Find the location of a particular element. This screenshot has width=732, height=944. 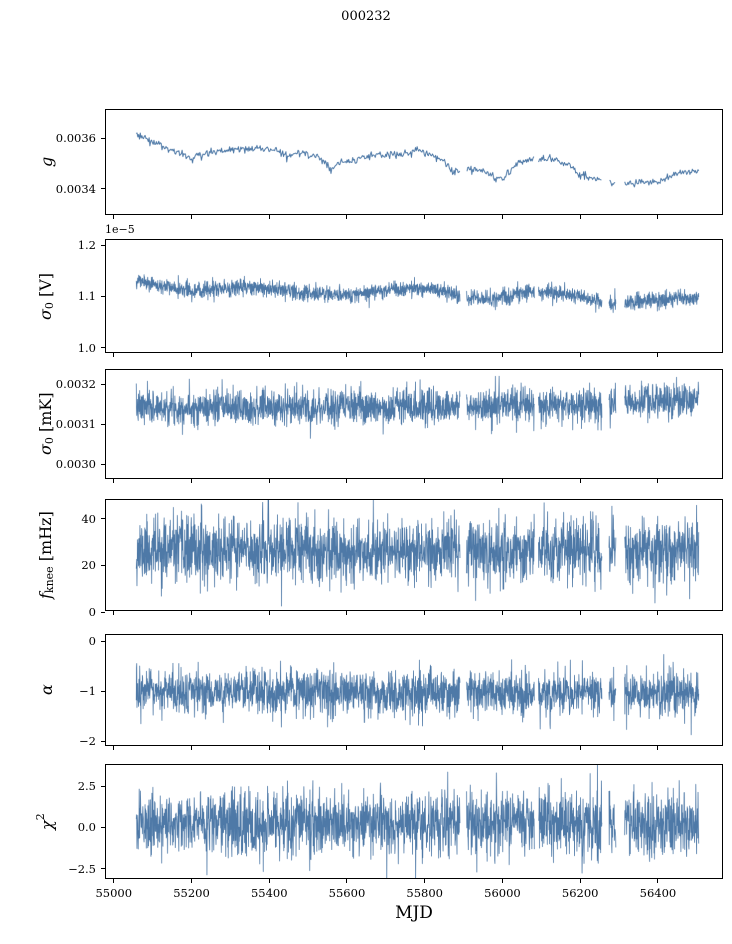

y-tick-label: −2 is located at coordinates (87, 741).